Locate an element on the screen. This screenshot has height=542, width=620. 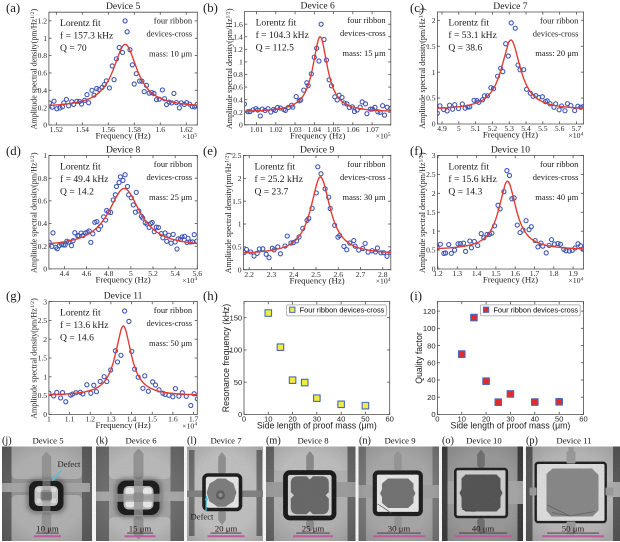
svg-text: mass: 50 μm is located at coordinates (171, 343).